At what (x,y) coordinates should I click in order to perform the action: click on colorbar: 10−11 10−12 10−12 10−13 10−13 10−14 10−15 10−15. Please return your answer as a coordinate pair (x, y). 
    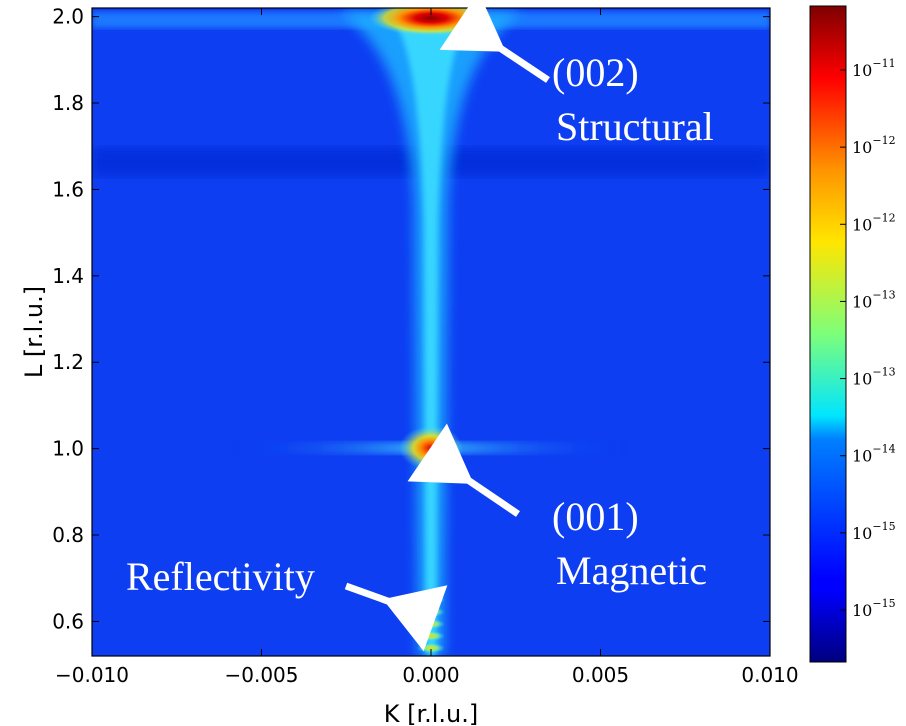
    Looking at the image, I should click on (852, 334).